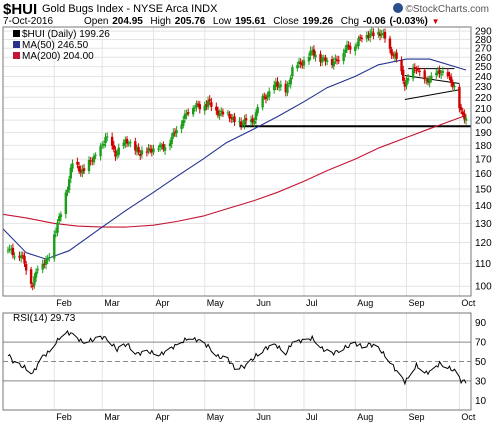 The image size is (497, 425). I want to click on legend-rsi-label: RSI(14) 29.73, so click(44, 318).